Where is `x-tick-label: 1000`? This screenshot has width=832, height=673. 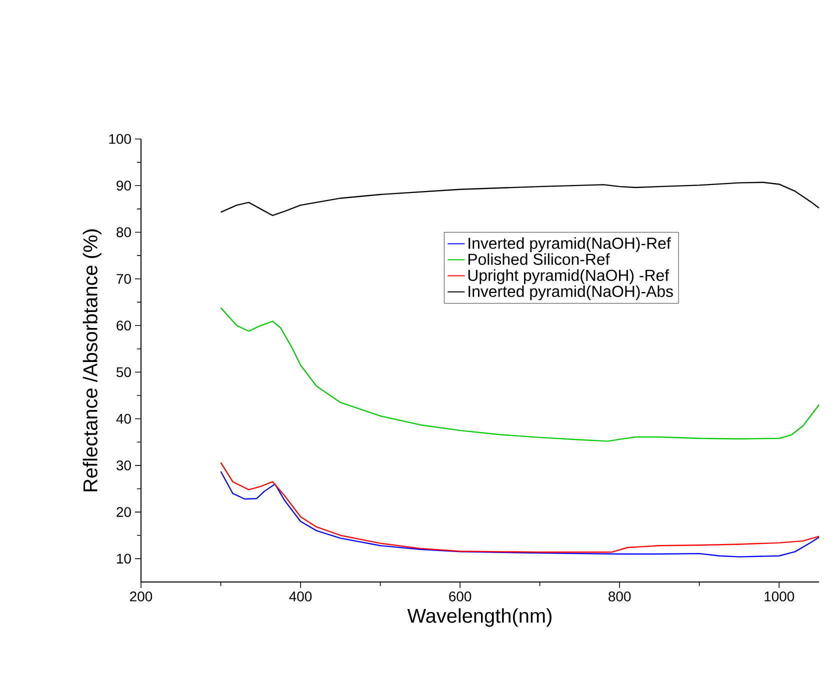
x-tick-label: 1000 is located at coordinates (779, 597).